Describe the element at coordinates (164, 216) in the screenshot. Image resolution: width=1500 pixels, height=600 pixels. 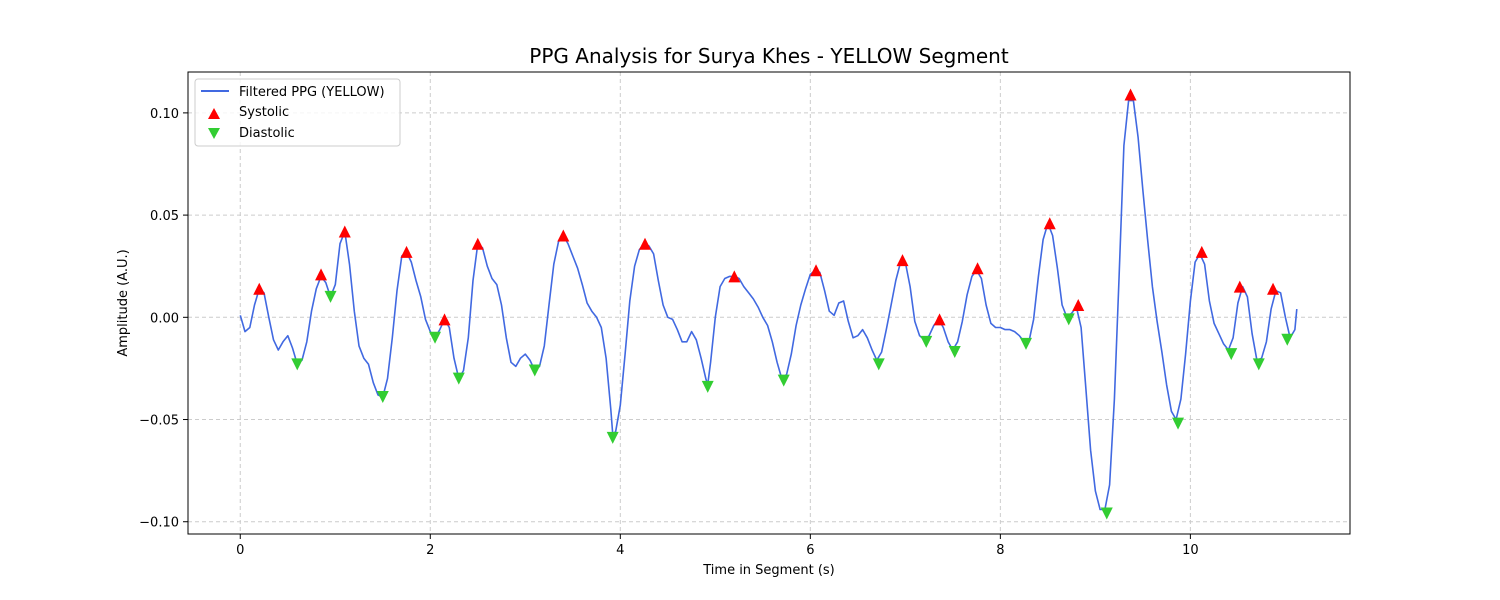
I see `y-tick-label: 0.05` at that location.